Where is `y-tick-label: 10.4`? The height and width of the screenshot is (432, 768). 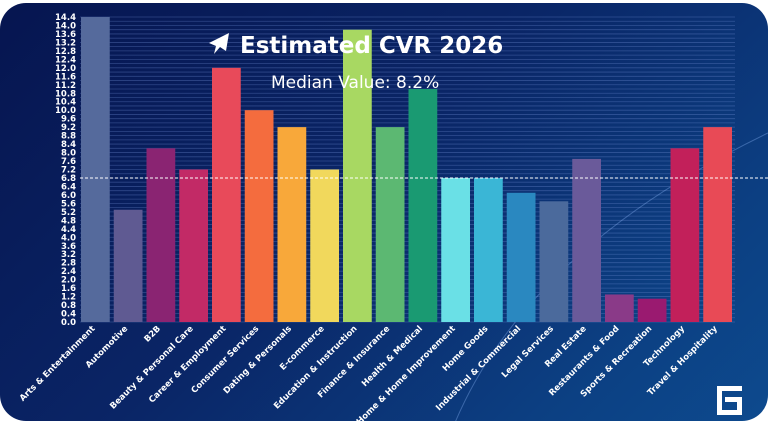 y-tick-label: 10.4 is located at coordinates (65, 103).